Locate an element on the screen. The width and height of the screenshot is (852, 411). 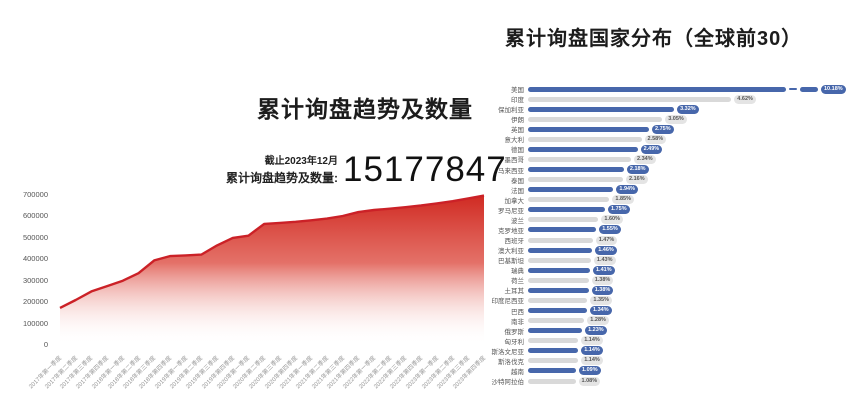
y-tick-label: 300000 is located at coordinates (35, 280).